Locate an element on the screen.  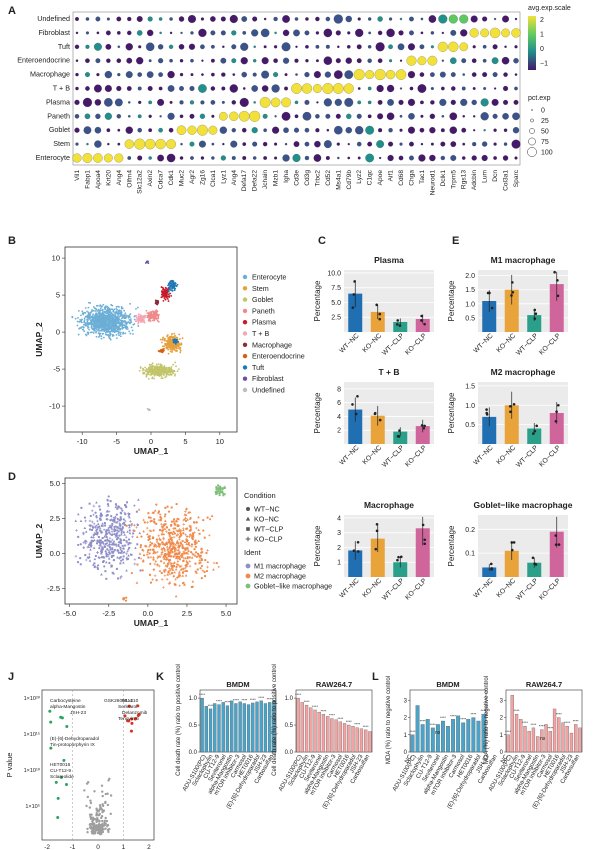
dotplot-gene-label: Trpm5 is located at coordinates (453, 179).